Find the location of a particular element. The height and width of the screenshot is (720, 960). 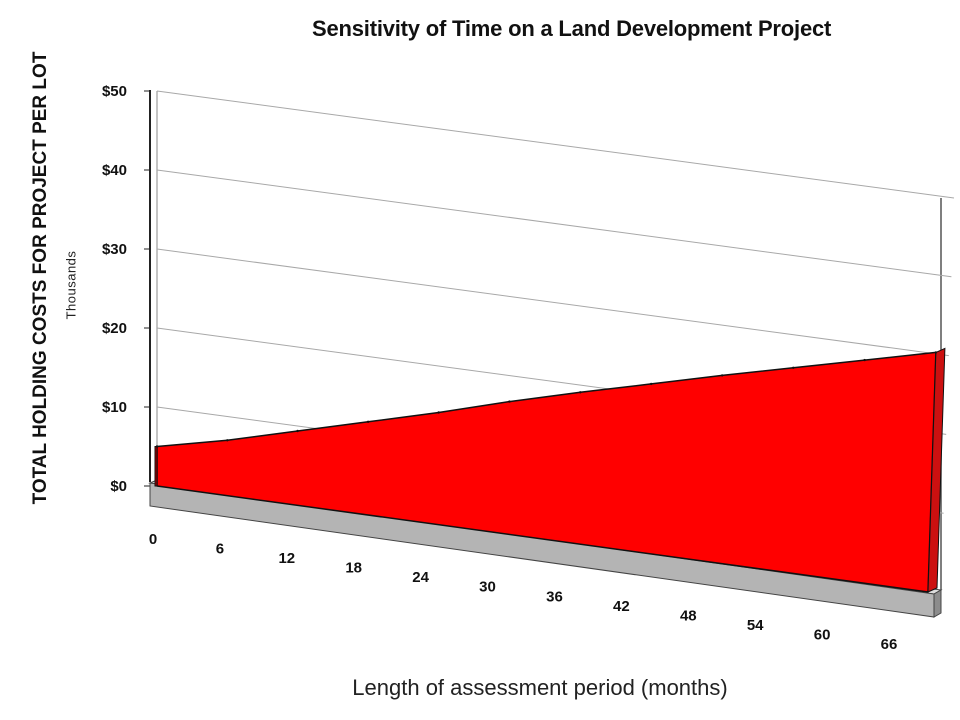

x-tick-label: 60 is located at coordinates (822, 635).